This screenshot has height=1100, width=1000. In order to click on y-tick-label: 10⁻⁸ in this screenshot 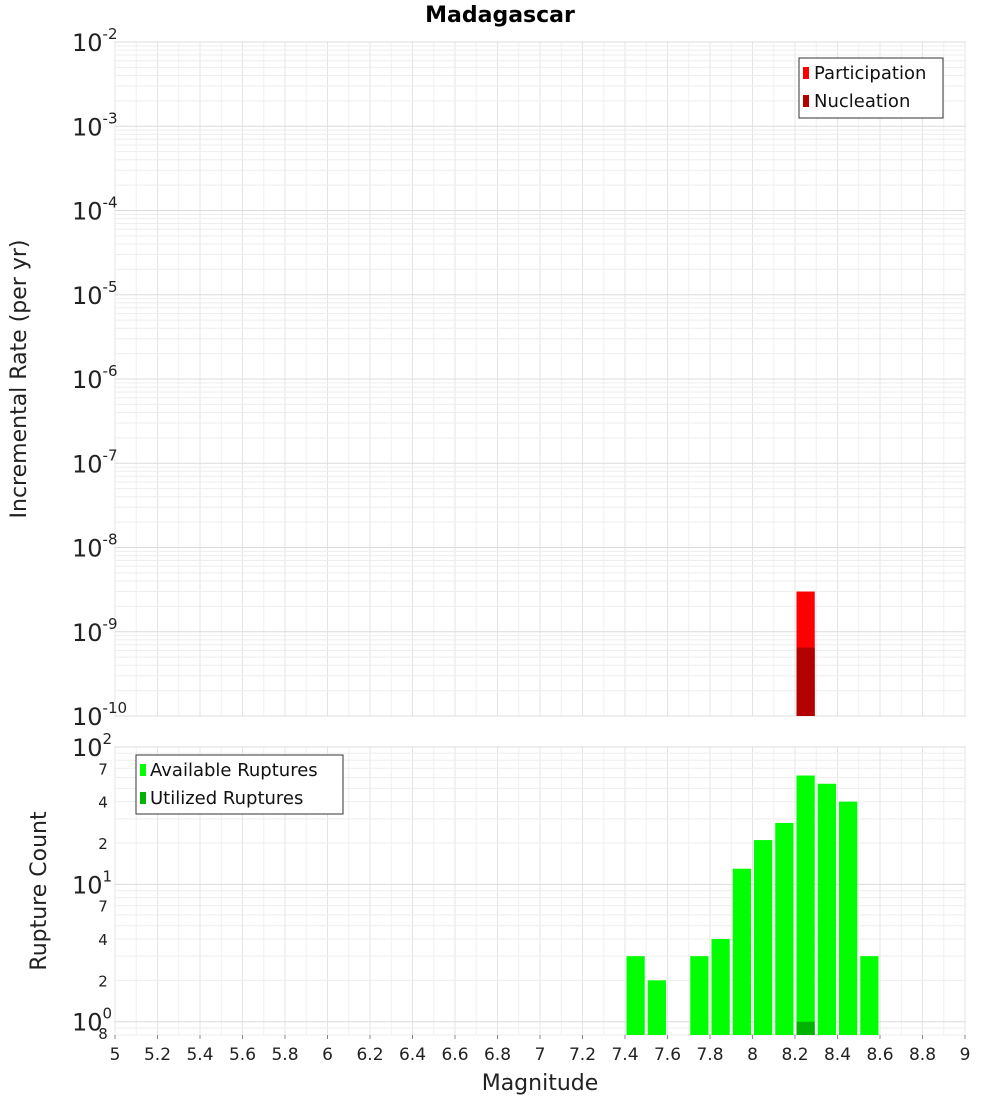, I will do `click(95, 547)`.